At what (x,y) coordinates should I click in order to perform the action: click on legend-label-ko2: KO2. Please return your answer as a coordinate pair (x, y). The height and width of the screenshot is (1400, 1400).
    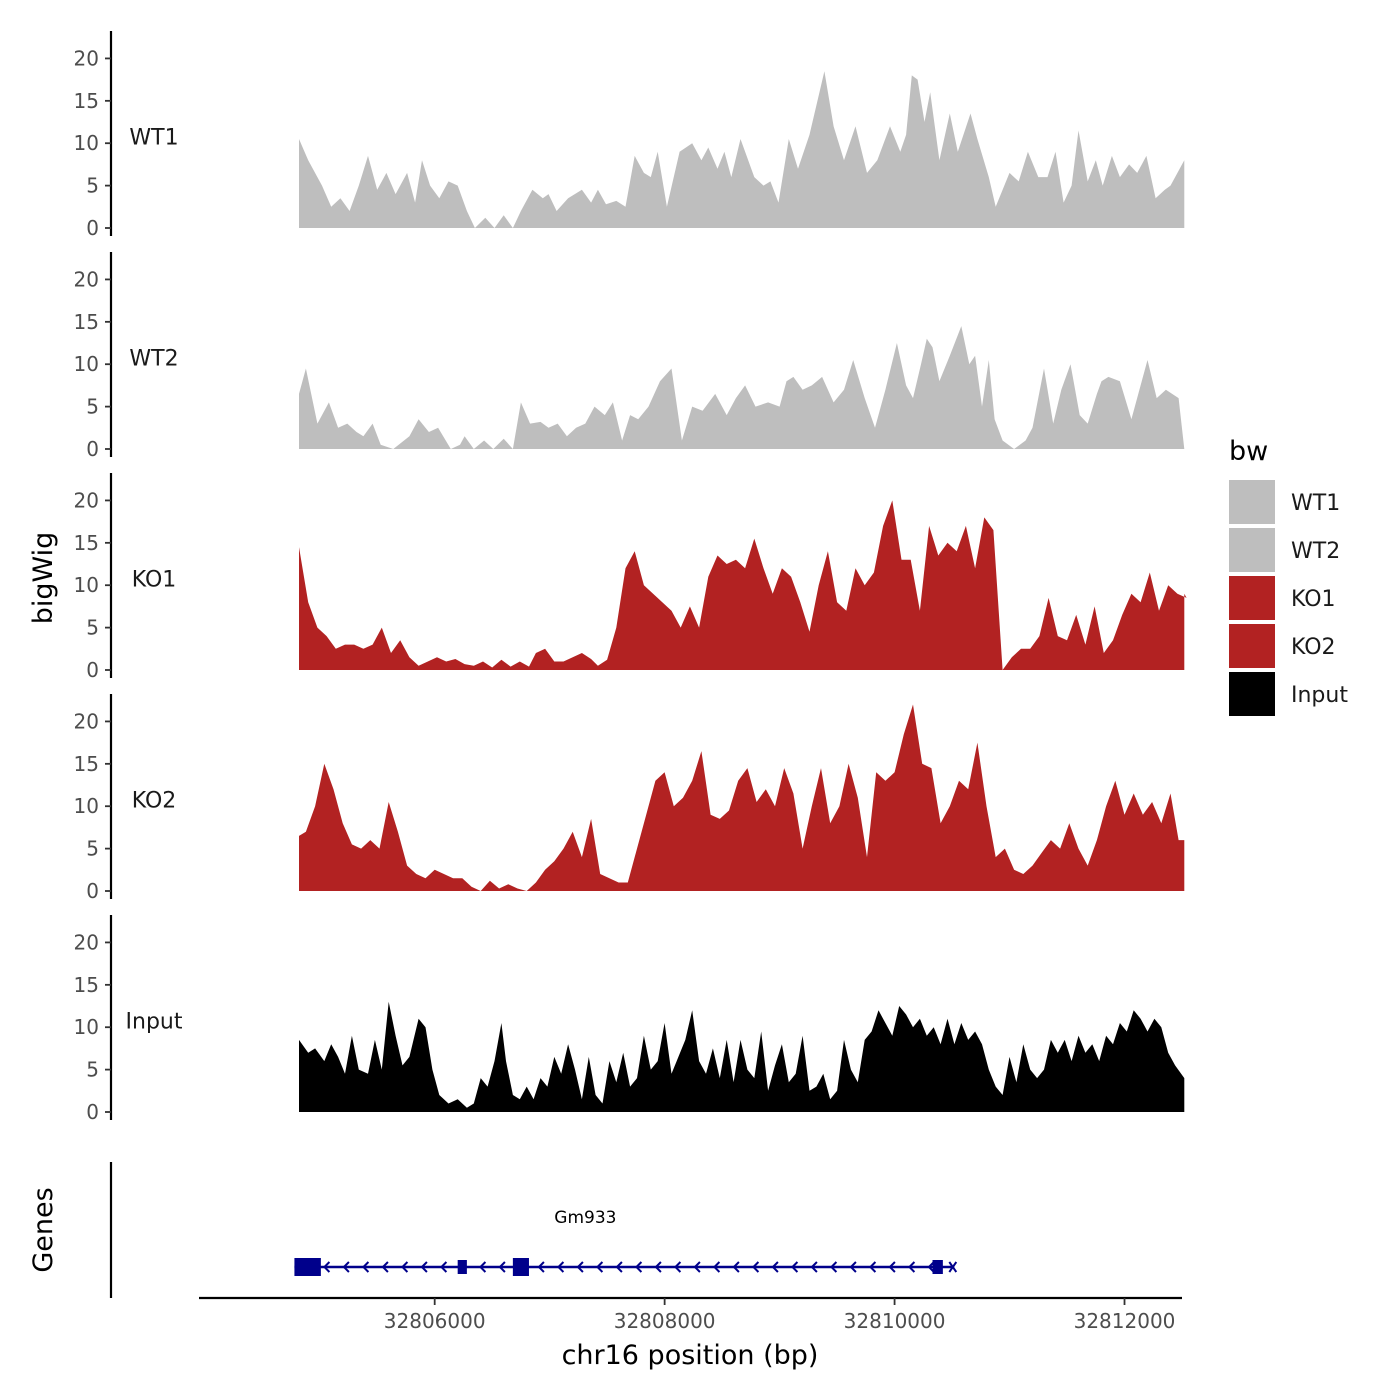
    Looking at the image, I should click on (1313, 647).